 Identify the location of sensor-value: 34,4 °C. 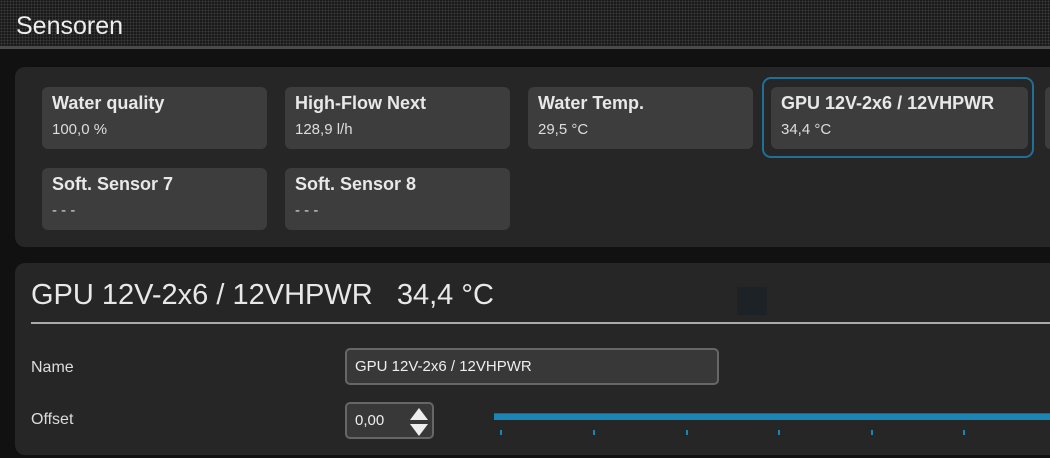
(806, 129).